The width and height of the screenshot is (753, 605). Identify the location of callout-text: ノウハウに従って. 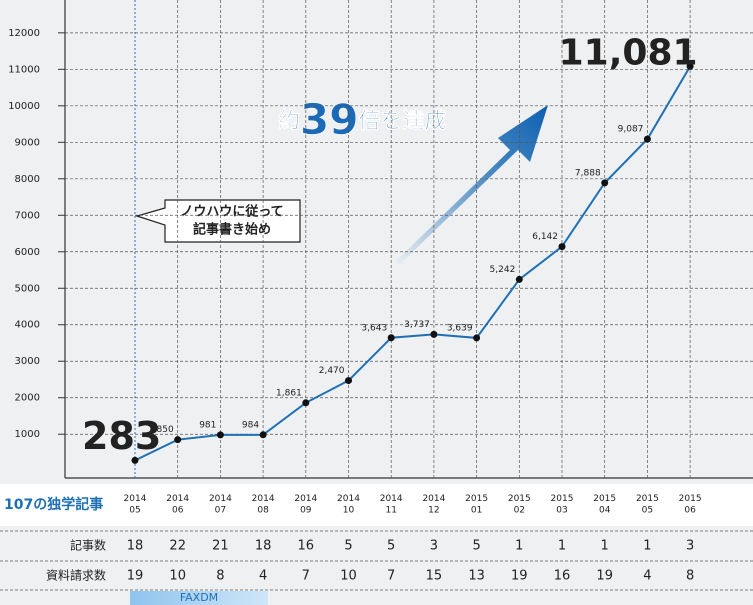
(231, 212).